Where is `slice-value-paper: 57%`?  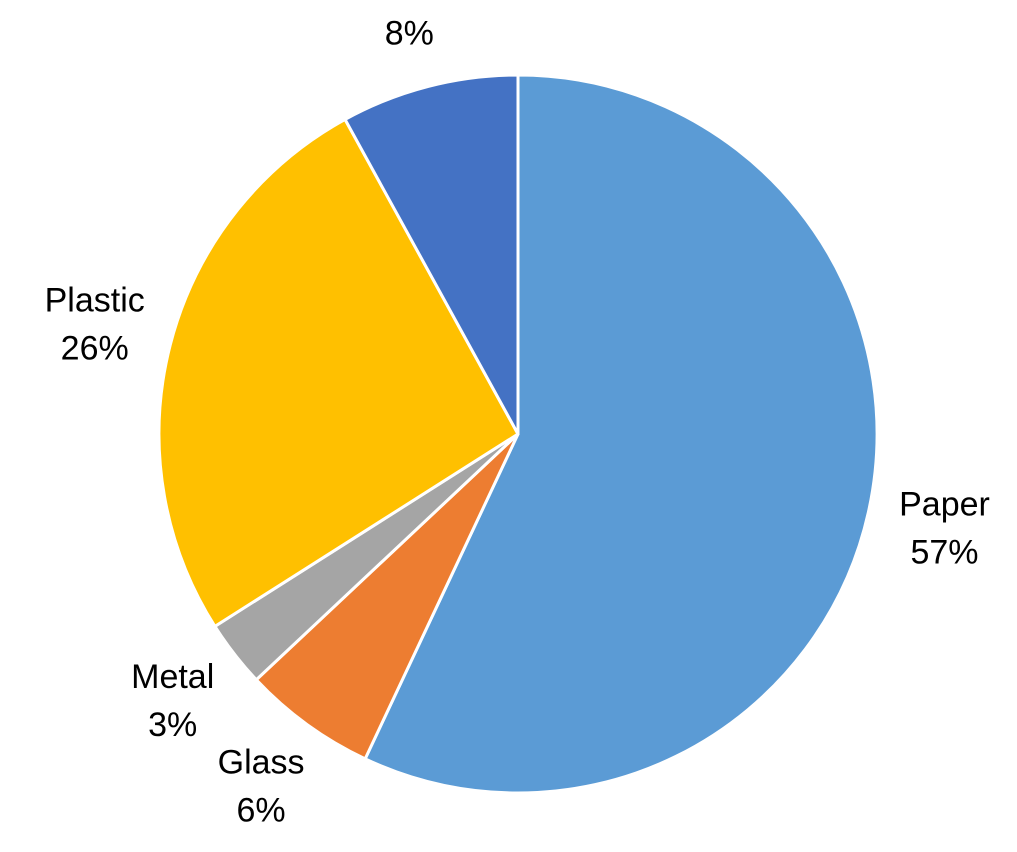 slice-value-paper: 57% is located at coordinates (944, 552).